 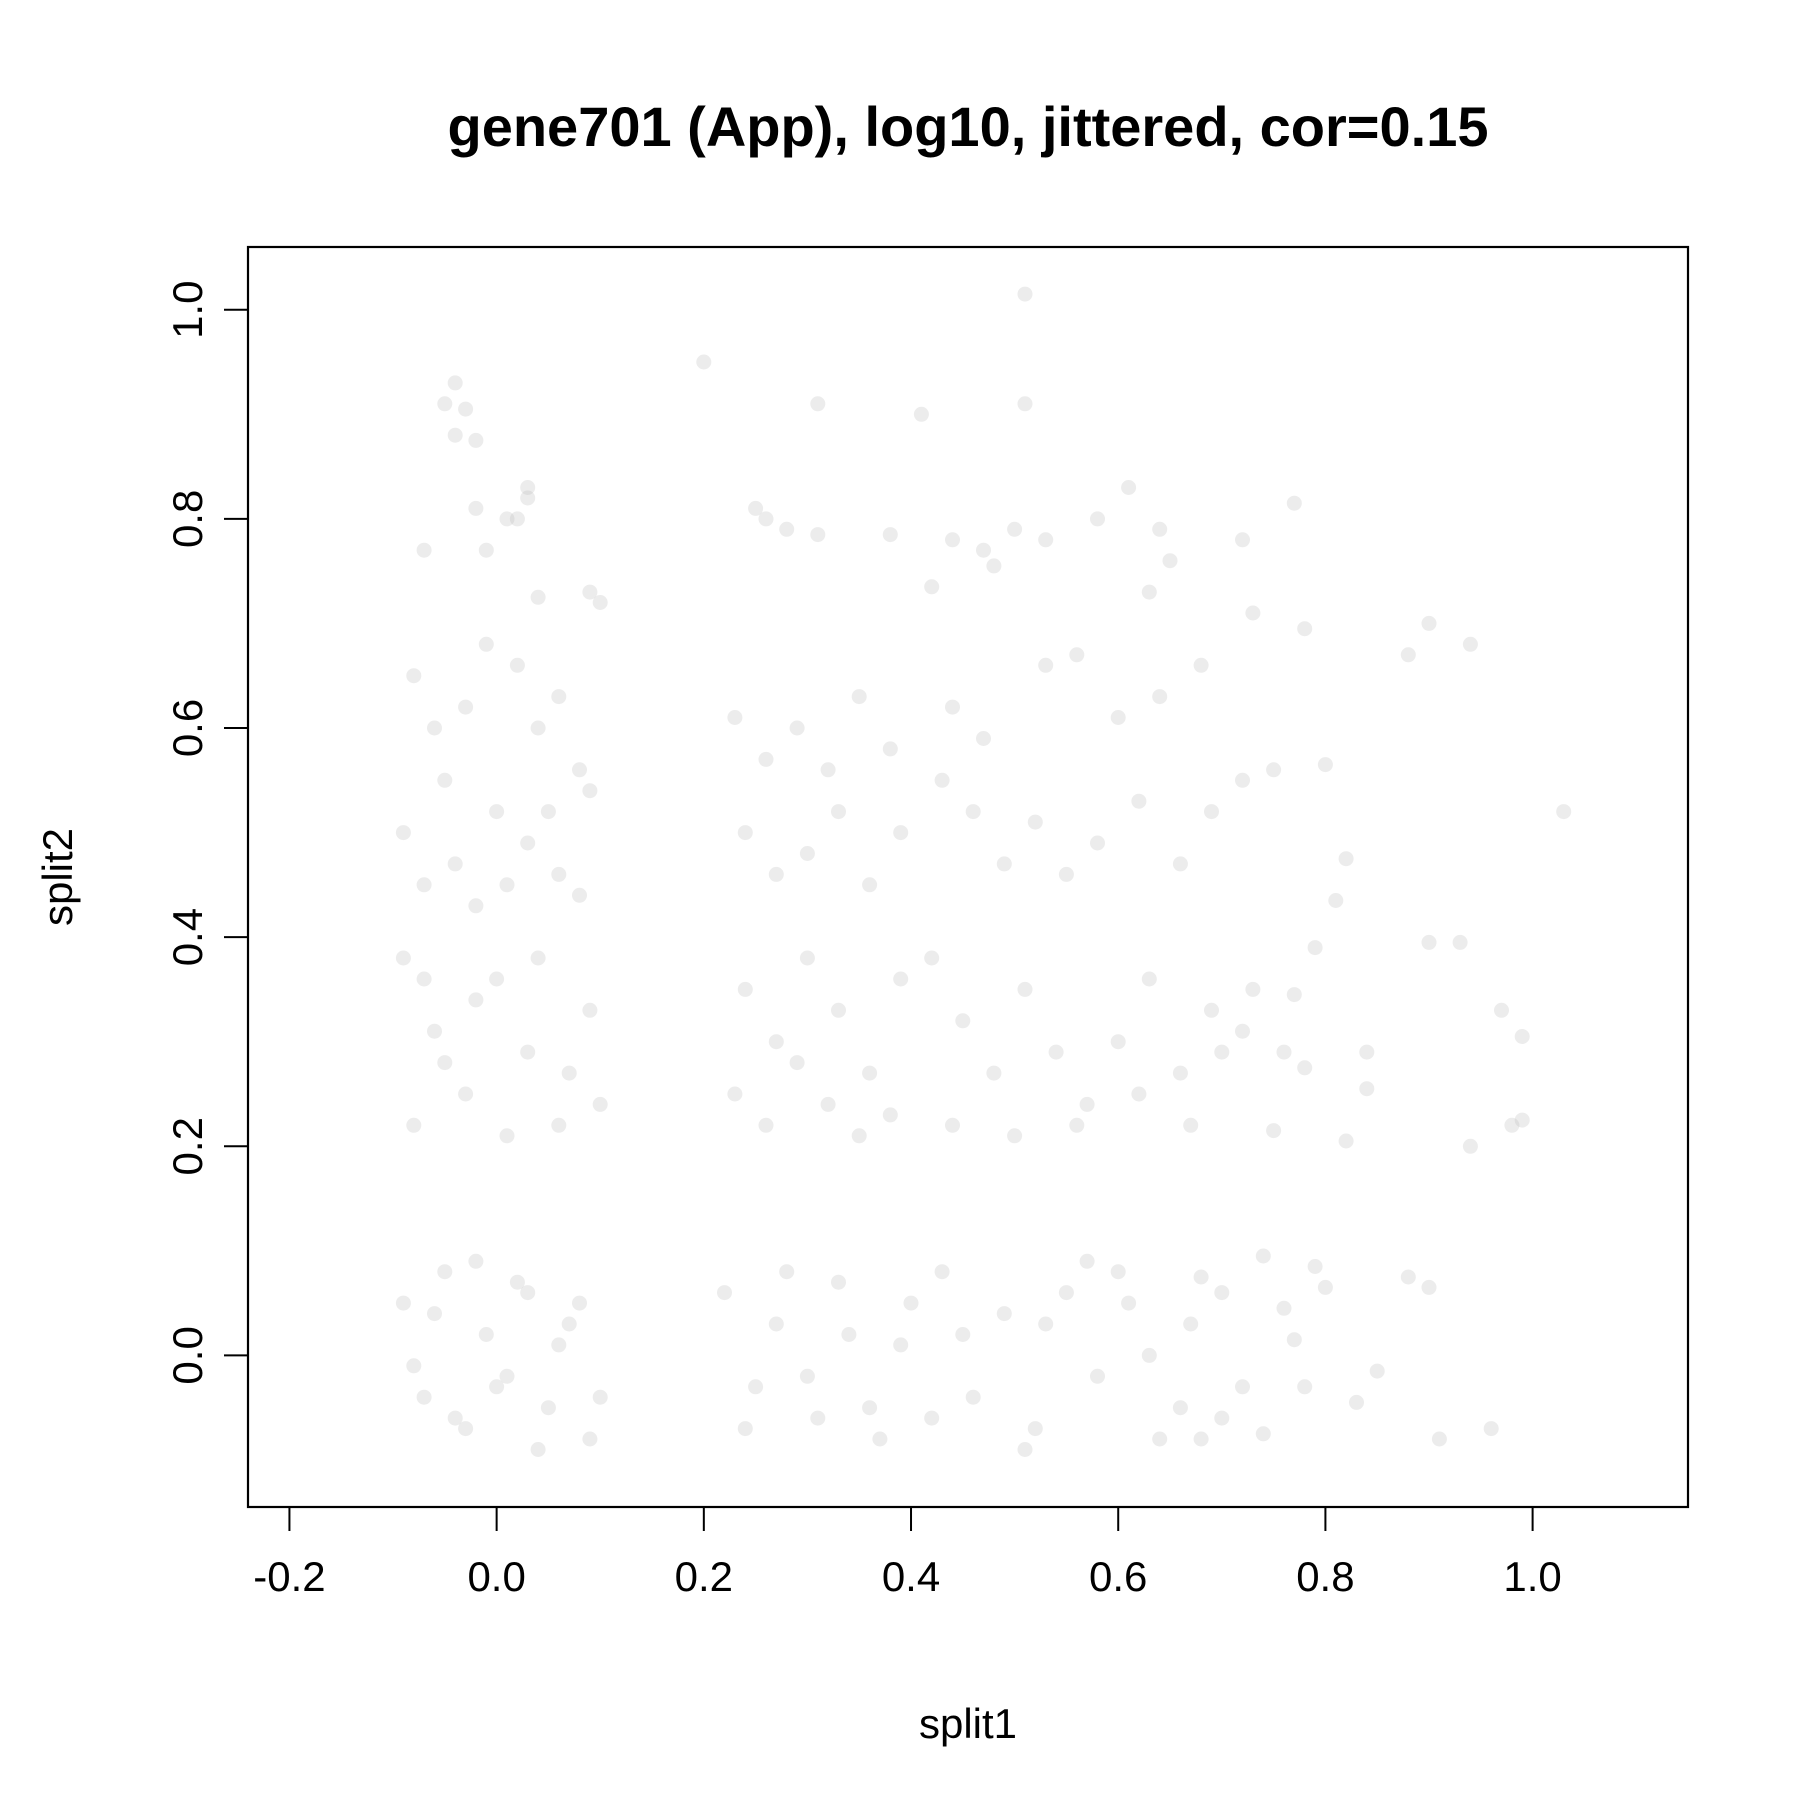 I want to click on x-tick-label: -0.2, so click(x=289, y=1576).